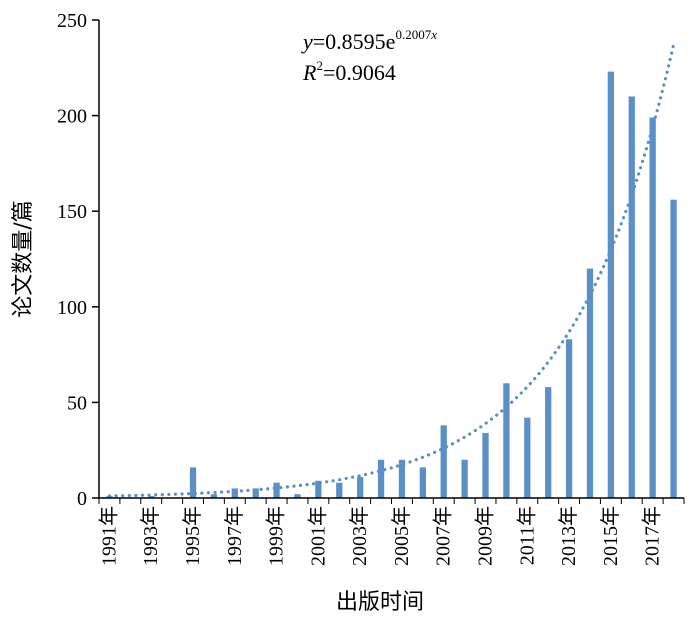 Image resolution: width=700 pixels, height=619 pixels. Describe the element at coordinates (318, 489) in the screenshot. I see `bar-2001年` at that location.